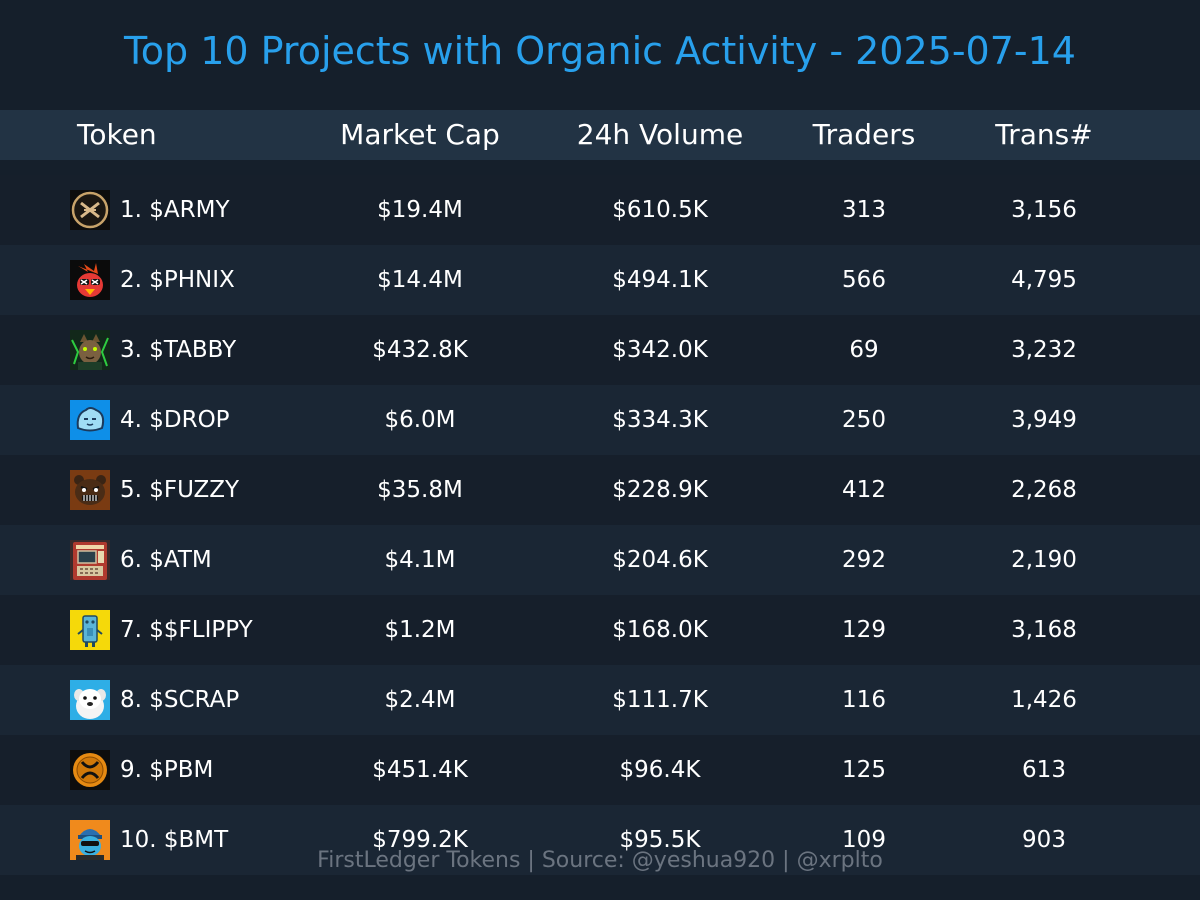 Image resolution: width=1200 pixels, height=900 pixels. Describe the element at coordinates (90, 490) in the screenshot. I see `fuzzy-bear-icon` at that location.